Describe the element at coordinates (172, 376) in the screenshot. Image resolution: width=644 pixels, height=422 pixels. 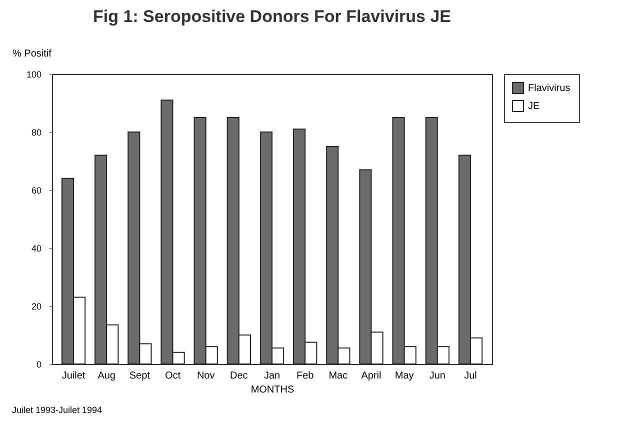
I see `x-tick-label: Oct` at that location.